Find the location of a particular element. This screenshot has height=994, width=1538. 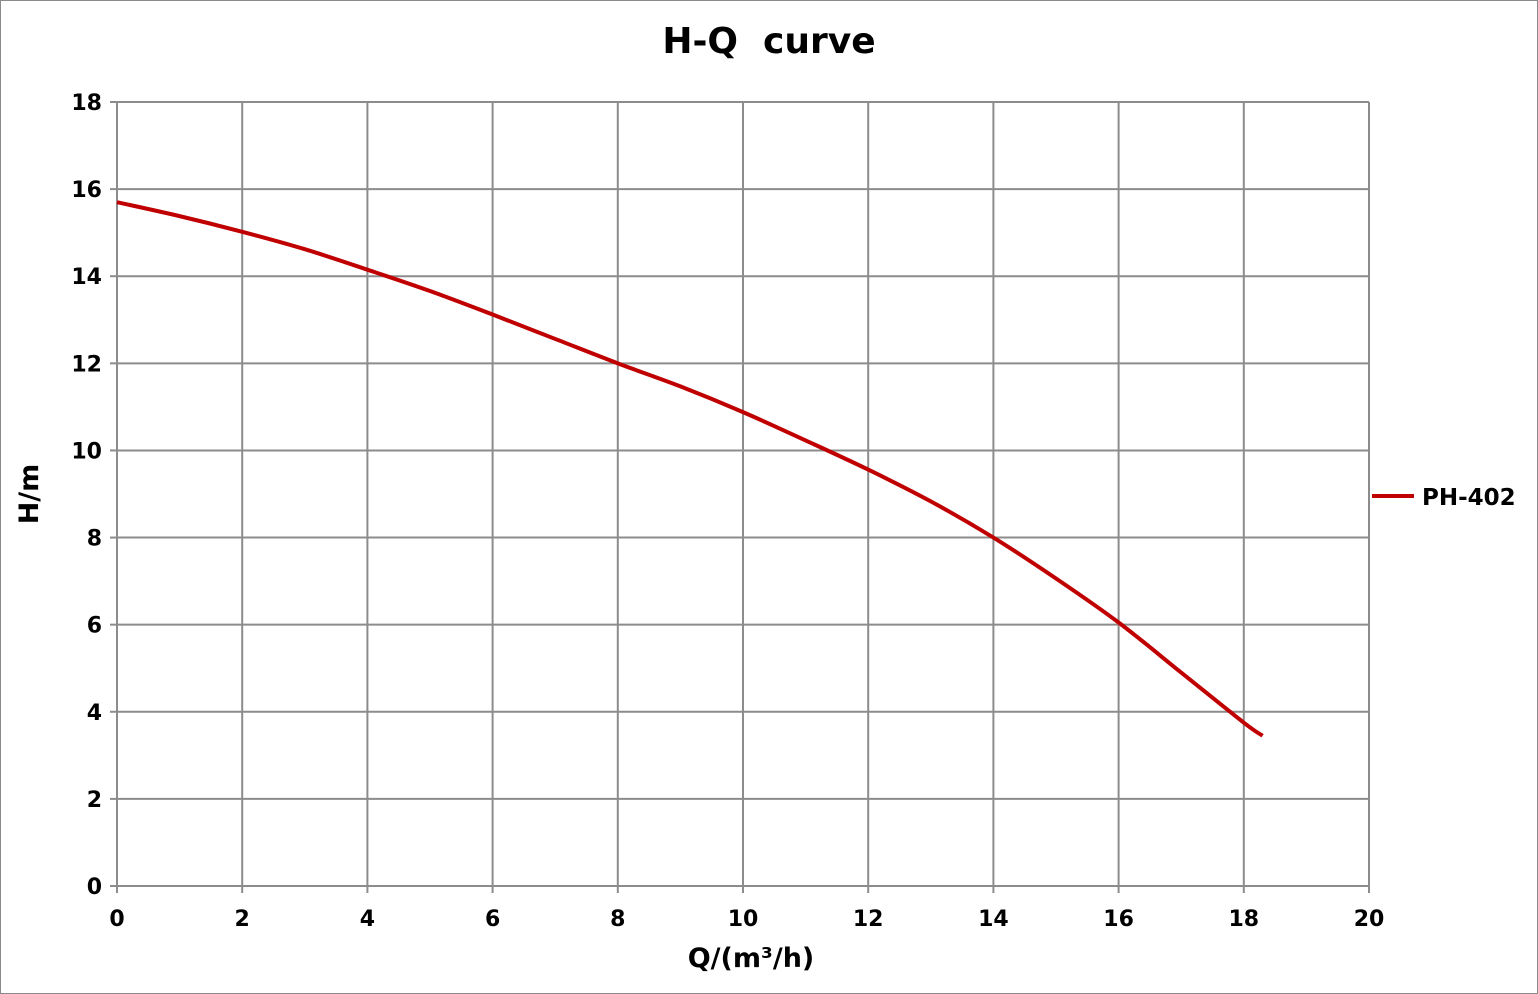

y-tick-label: 0 is located at coordinates (94, 887).